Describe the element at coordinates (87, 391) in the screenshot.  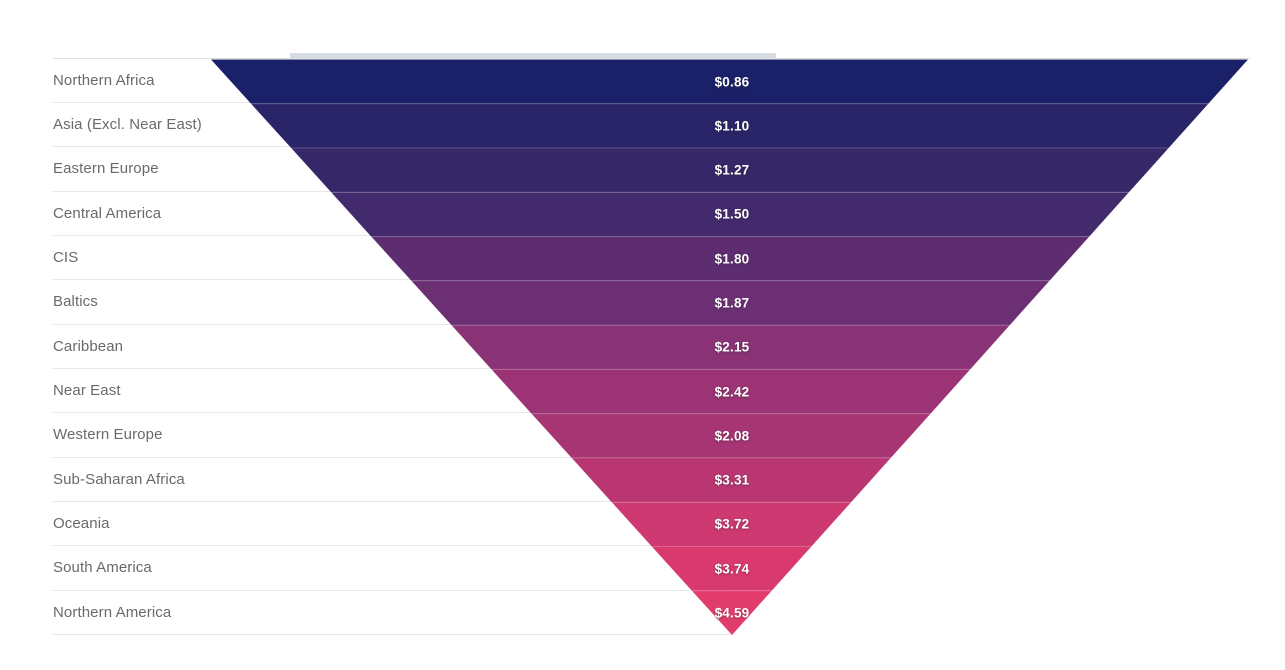
I see `row-label: Near East` at that location.